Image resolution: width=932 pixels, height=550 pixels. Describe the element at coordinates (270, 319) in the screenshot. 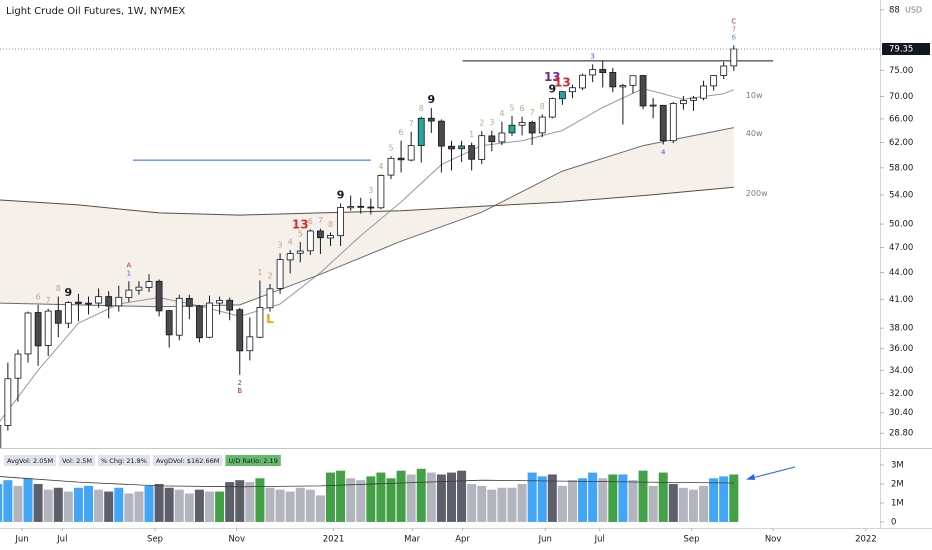

I see `signal-label: L` at that location.